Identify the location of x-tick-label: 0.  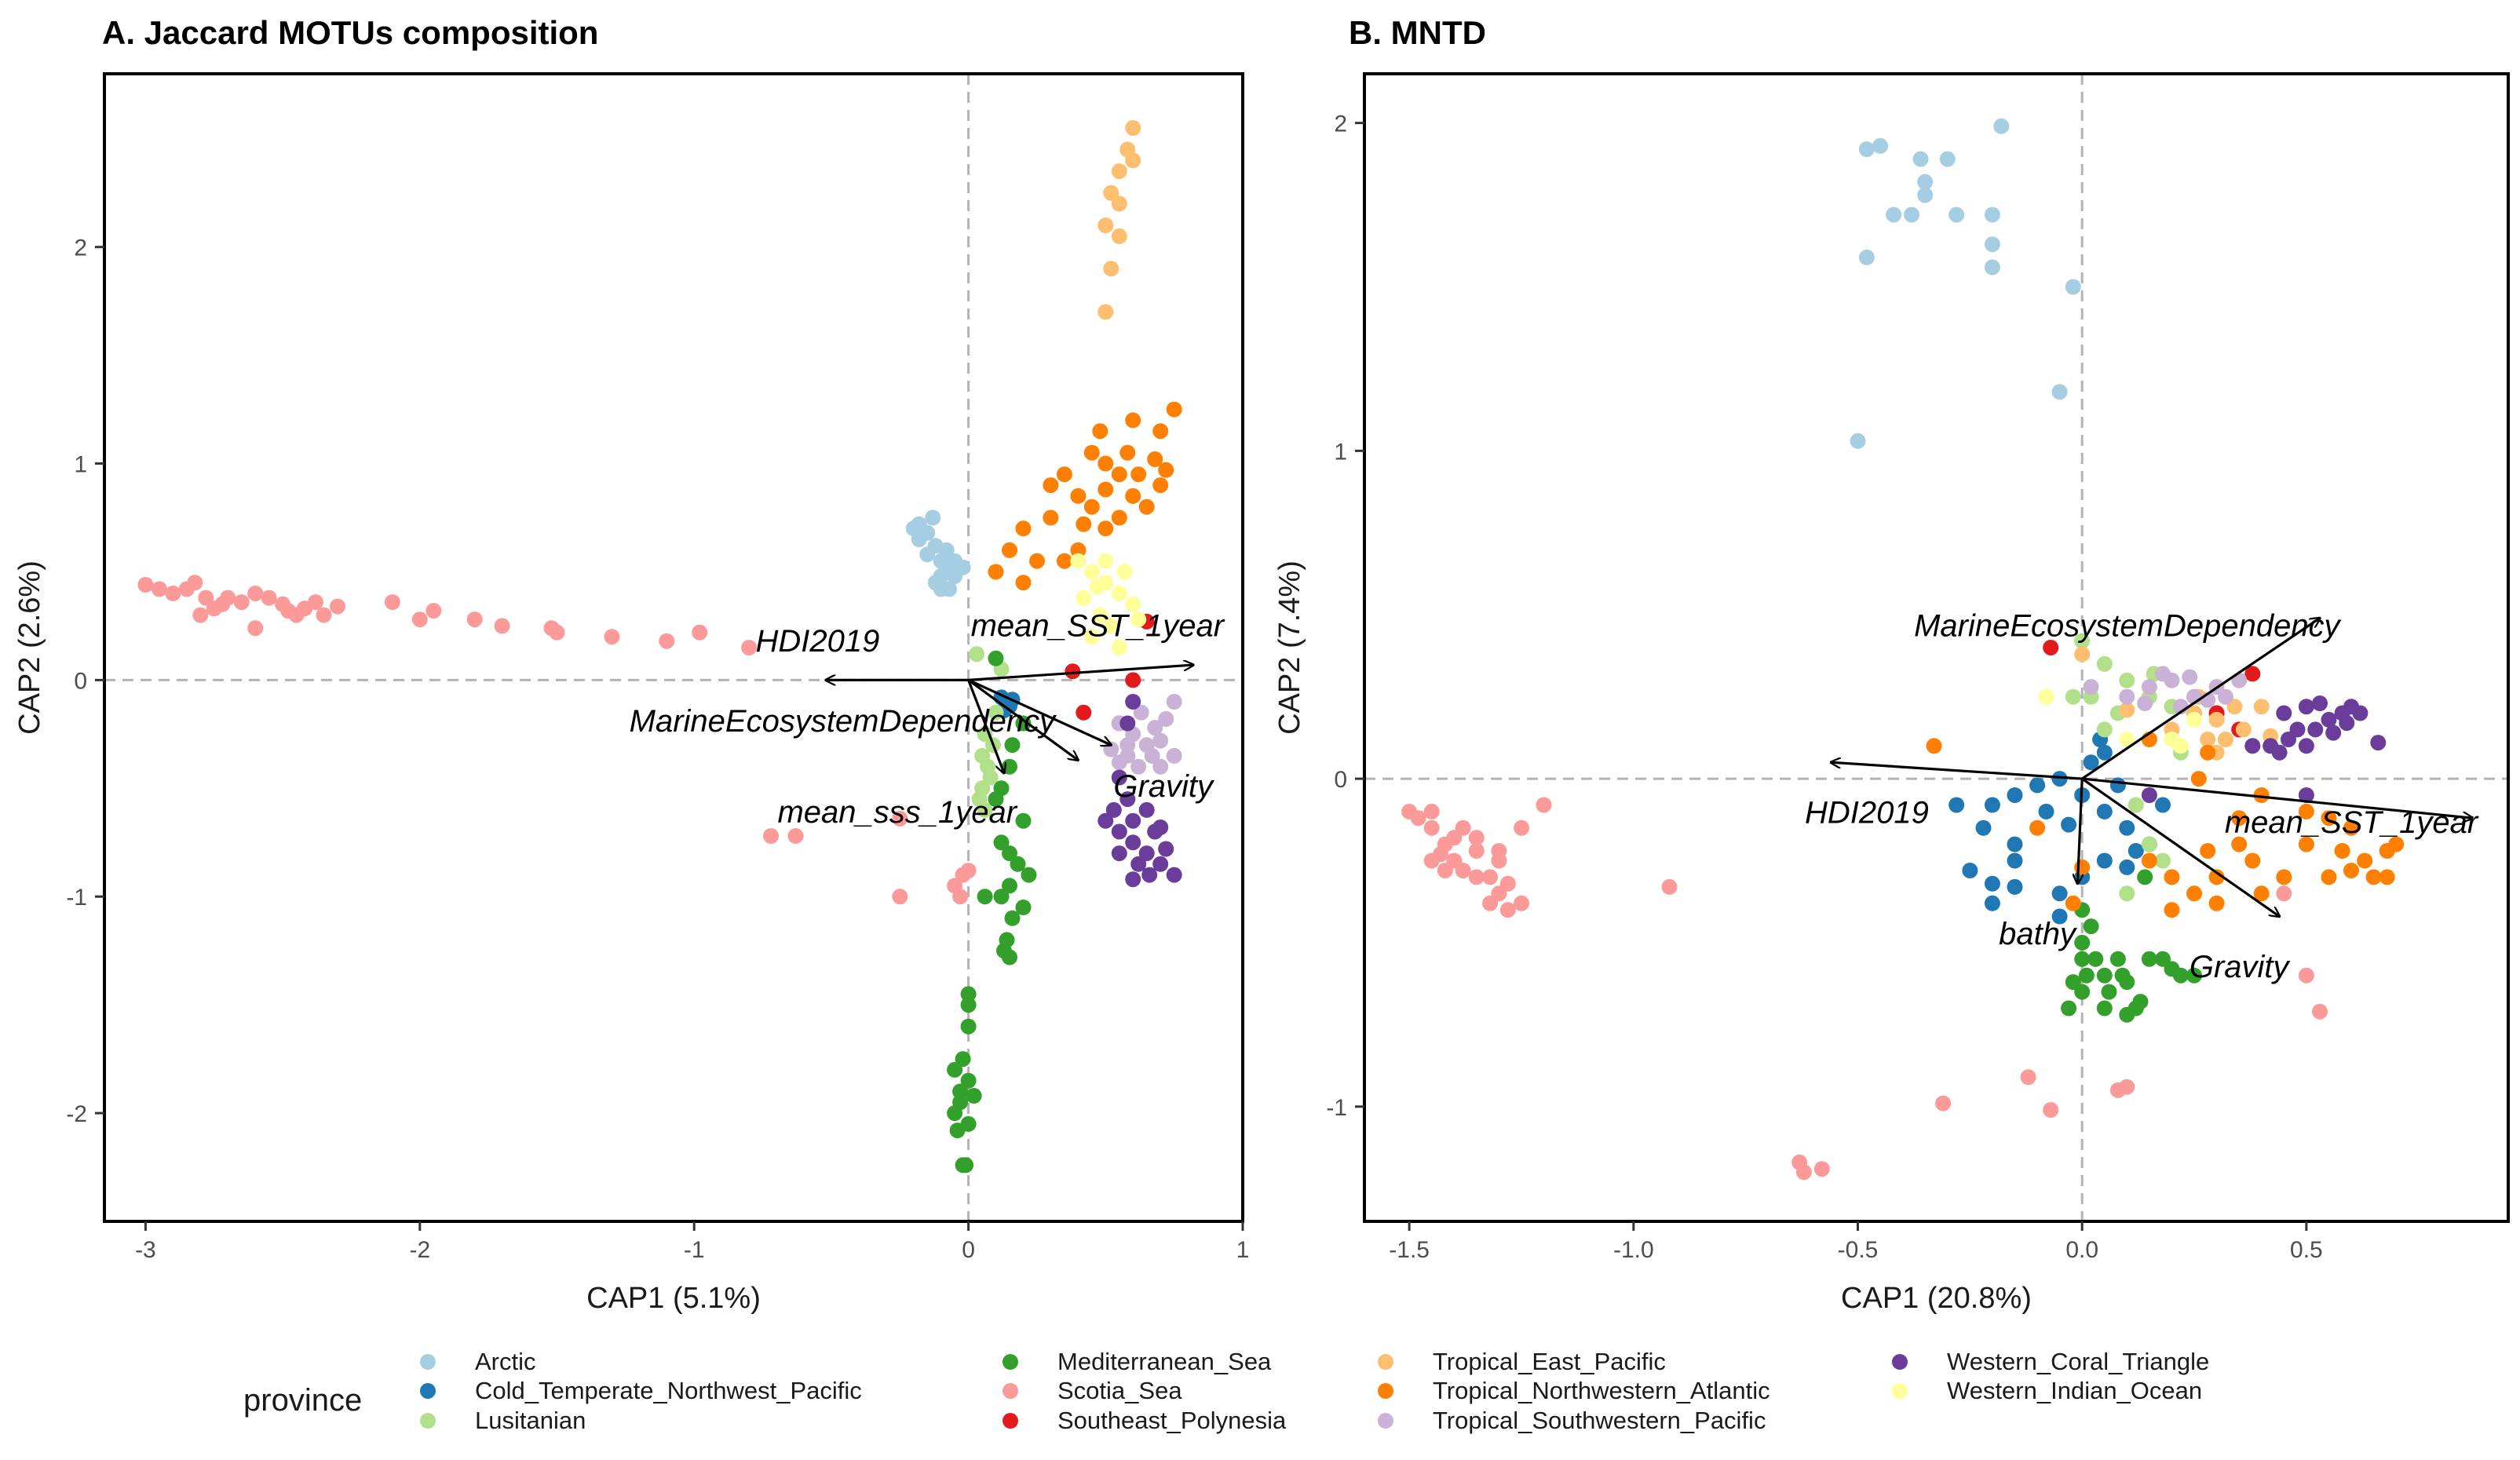
(968, 1250).